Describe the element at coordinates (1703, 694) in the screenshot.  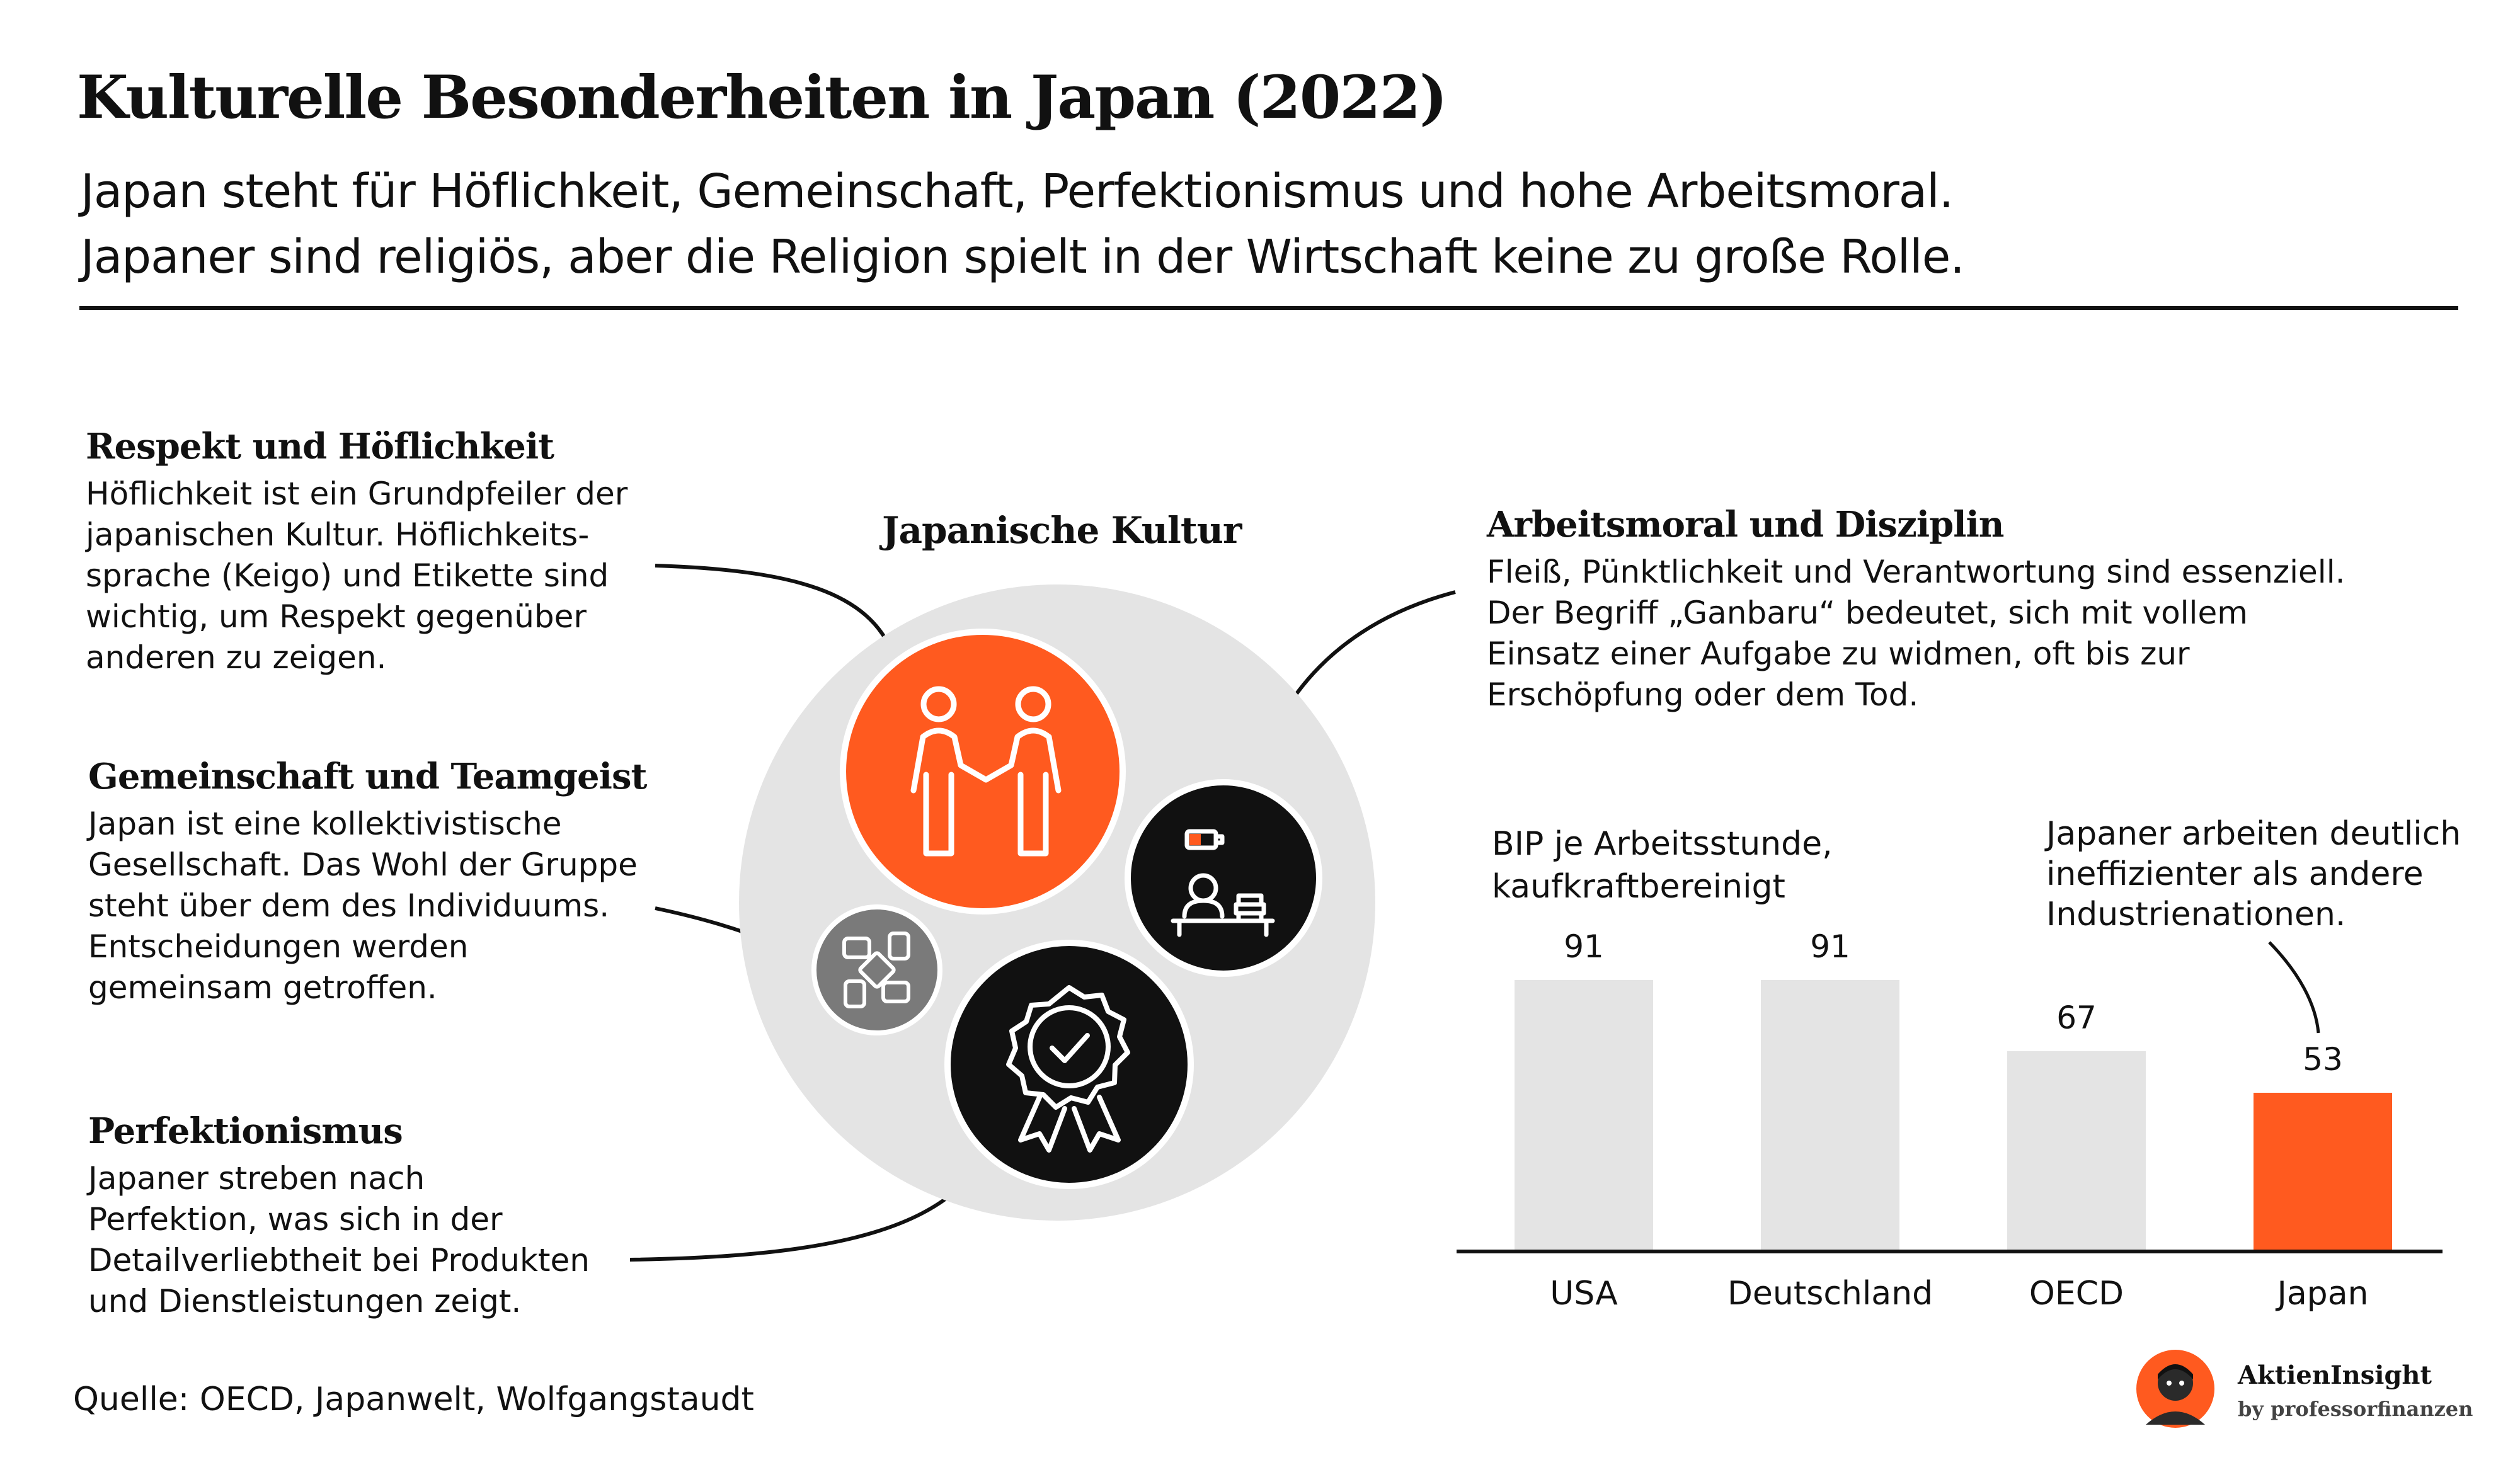
I see `body-line: Erschöpfung oder dem Tod.` at that location.